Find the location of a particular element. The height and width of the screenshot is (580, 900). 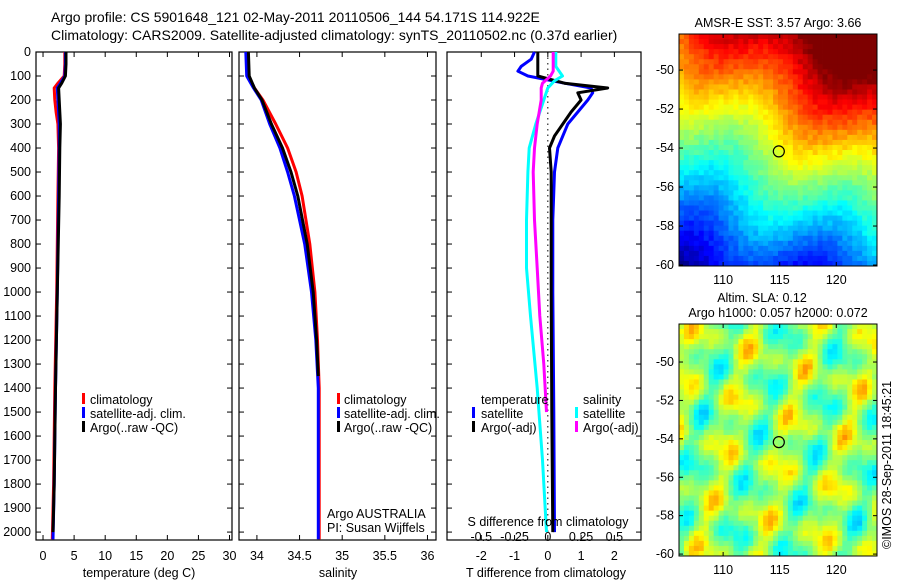

copyright-label: ©IMOS 28-Sep-2011 18:45:21 is located at coordinates (887, 465).